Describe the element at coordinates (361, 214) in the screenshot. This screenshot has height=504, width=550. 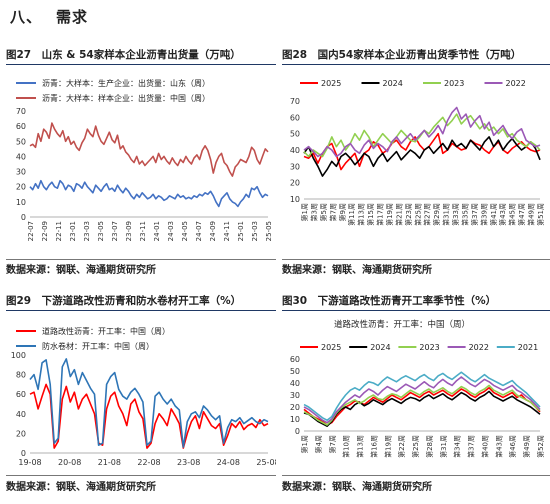
I see `x-tick-label: 第13周` at that location.